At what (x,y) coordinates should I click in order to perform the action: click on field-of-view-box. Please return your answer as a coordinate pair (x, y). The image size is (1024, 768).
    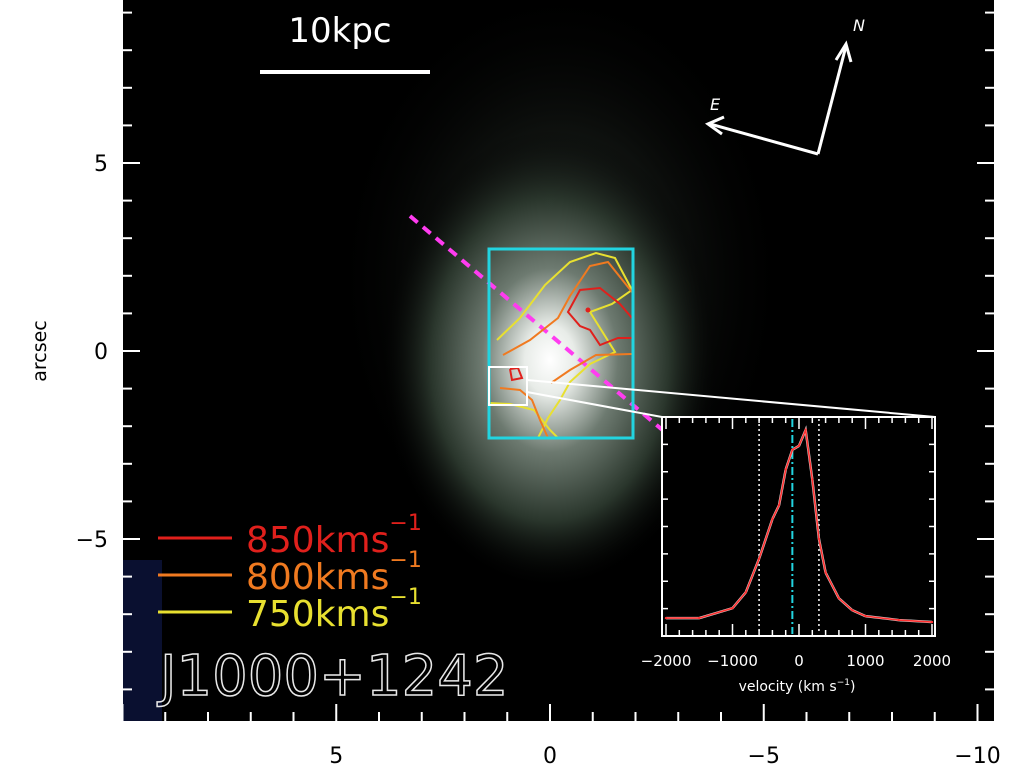
    Looking at the image, I should click on (561, 343).